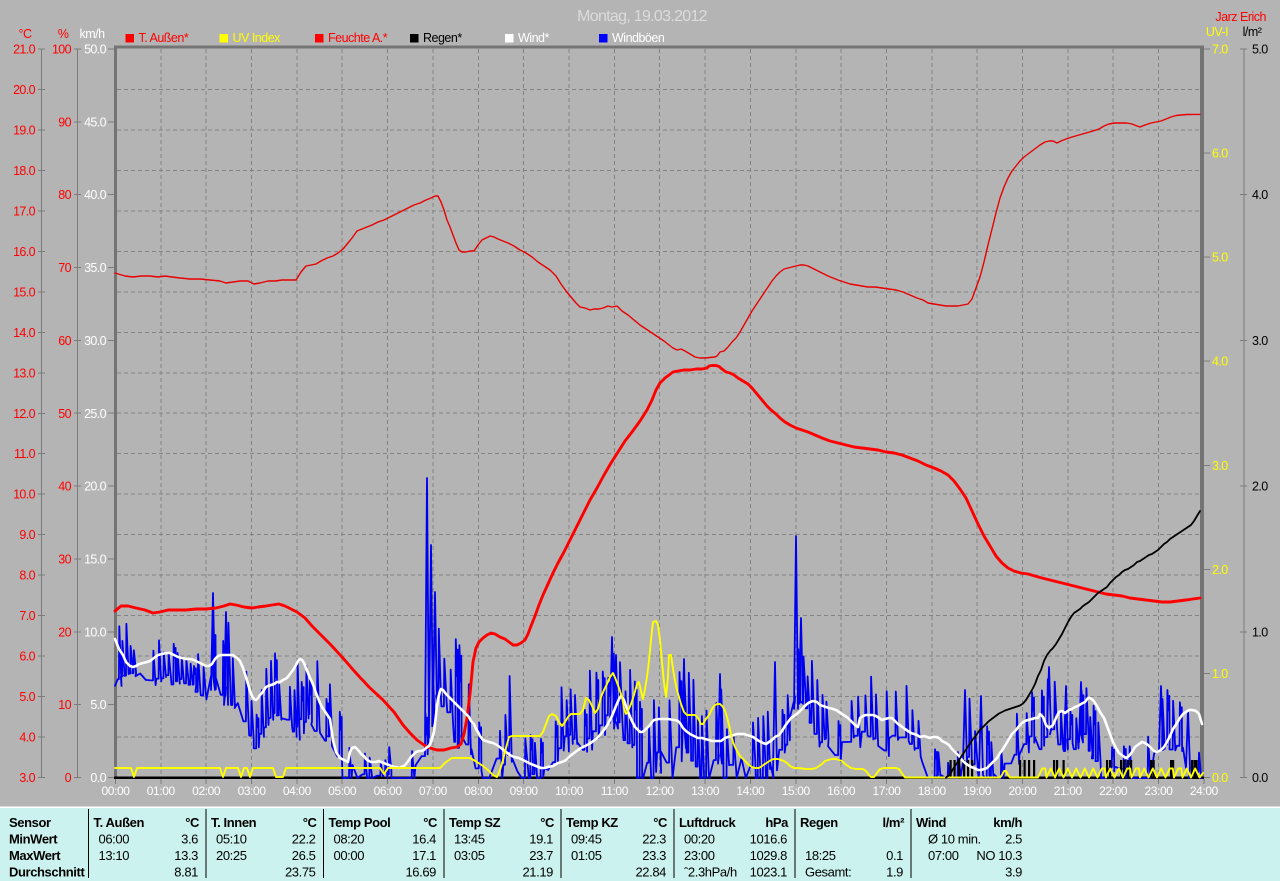 Image resolution: width=1280 pixels, height=881 pixels. I want to click on svg-text: NO 10.3, so click(999, 855).